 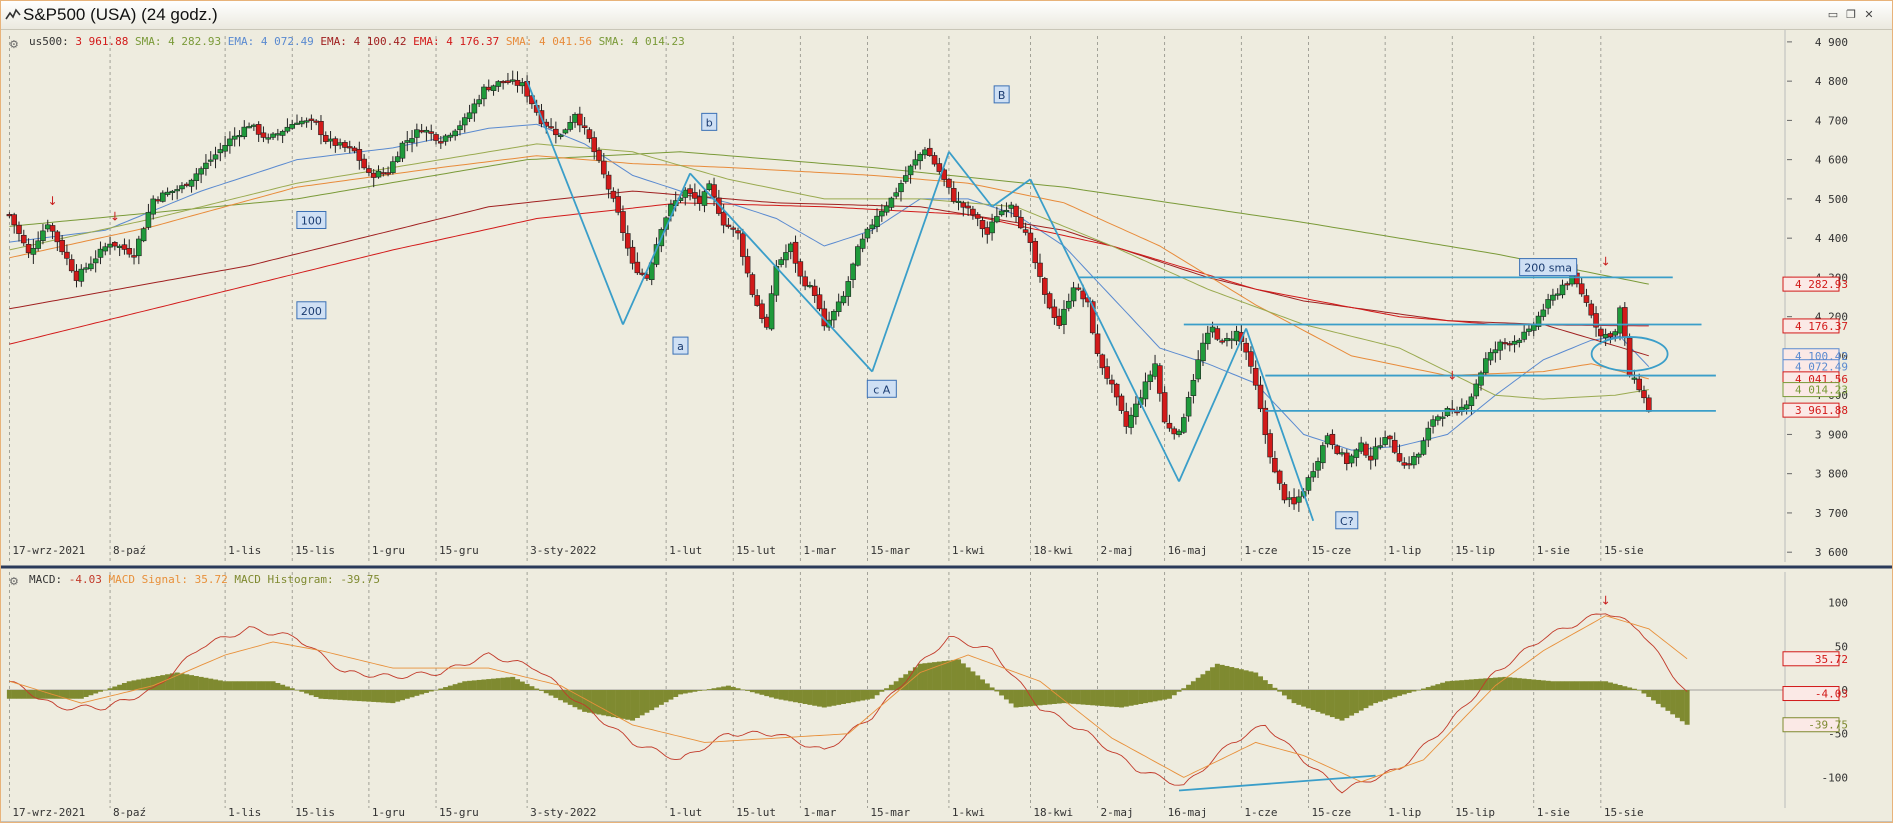 What do you see at coordinates (1624, 550) in the screenshot?
I see `x-tick-label: 15-sie` at bounding box center [1624, 550].